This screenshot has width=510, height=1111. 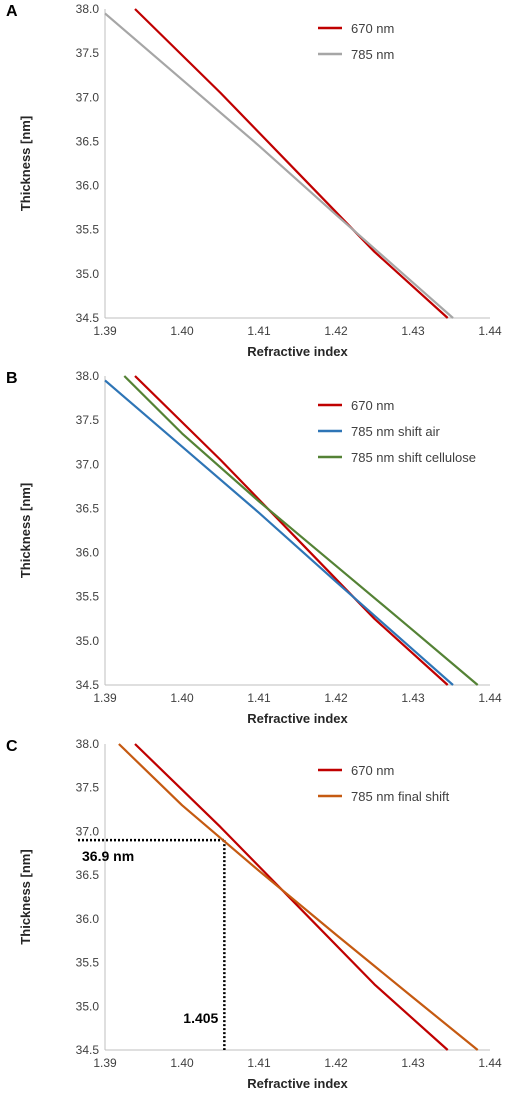 I want to click on panel-label: C, so click(x=12, y=746).